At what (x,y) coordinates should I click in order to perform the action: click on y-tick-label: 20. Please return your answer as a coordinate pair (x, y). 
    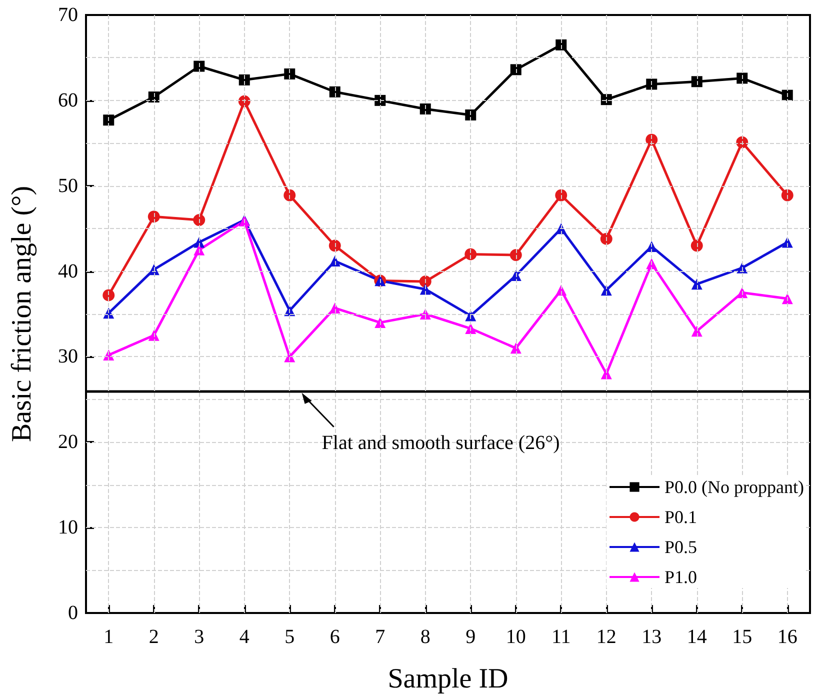
    Looking at the image, I should click on (68, 442).